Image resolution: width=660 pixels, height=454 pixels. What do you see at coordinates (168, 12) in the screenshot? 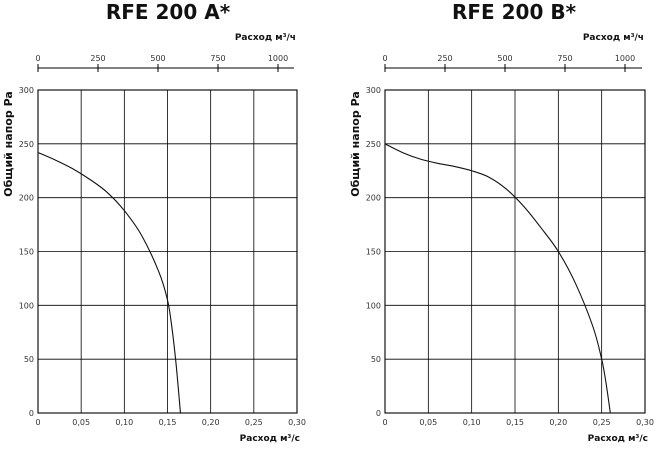
I see `chart-title: RFE 200 A*` at bounding box center [168, 12].